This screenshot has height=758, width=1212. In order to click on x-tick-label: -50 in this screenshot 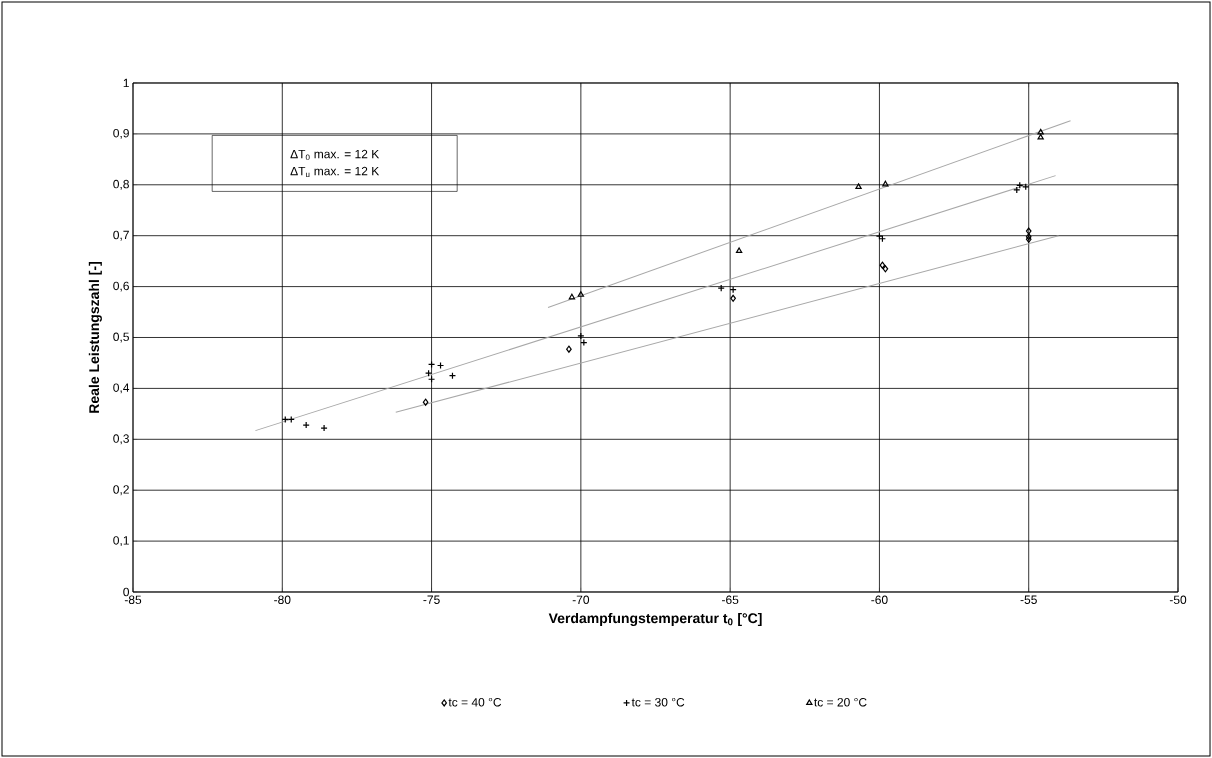, I will do `click(1178, 600)`.